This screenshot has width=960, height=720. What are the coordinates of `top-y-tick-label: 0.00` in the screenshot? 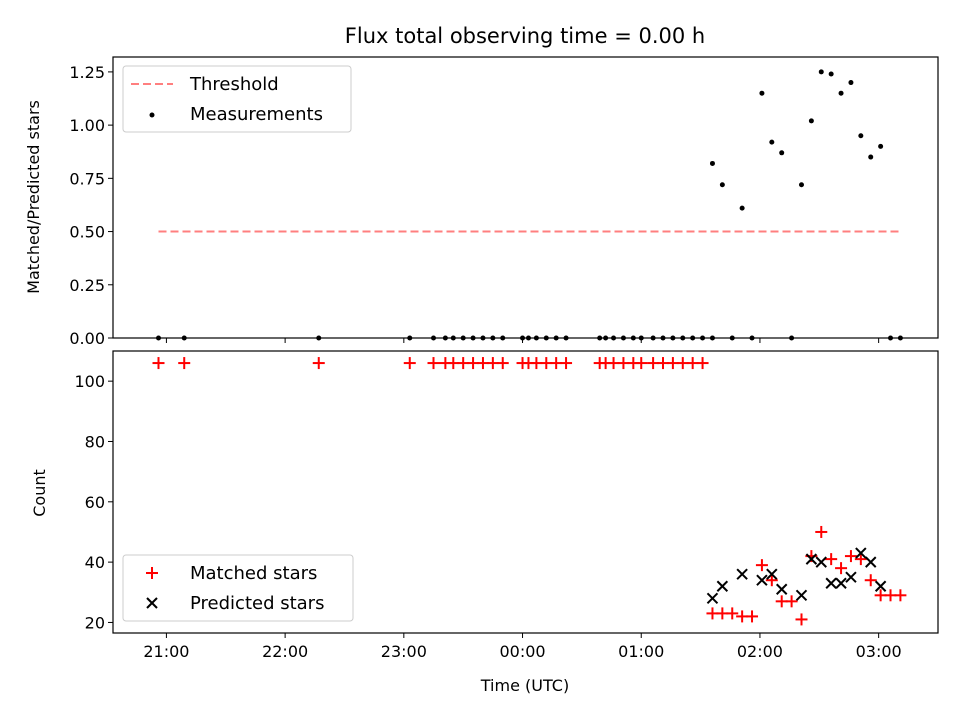 It's located at (87, 338).